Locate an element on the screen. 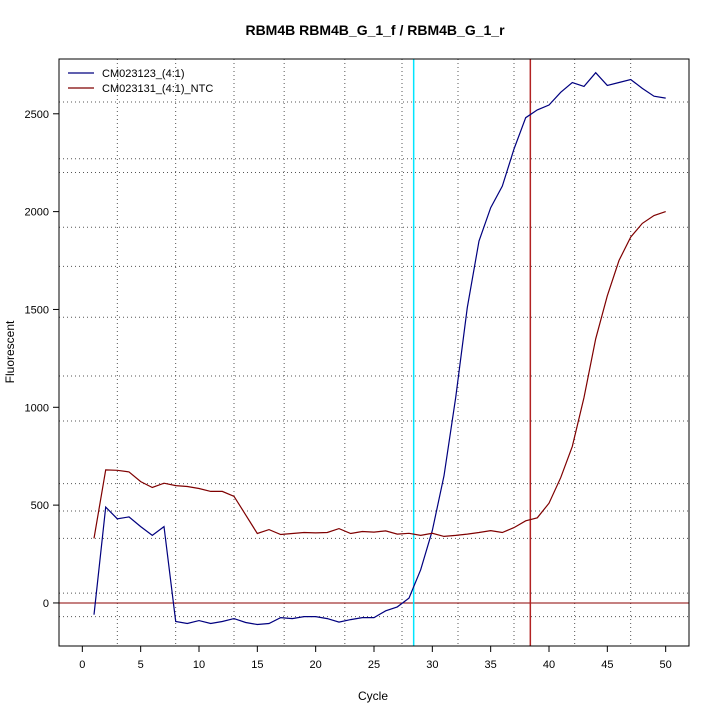 The width and height of the screenshot is (720, 720). x-tick-label: 5 is located at coordinates (141, 665).